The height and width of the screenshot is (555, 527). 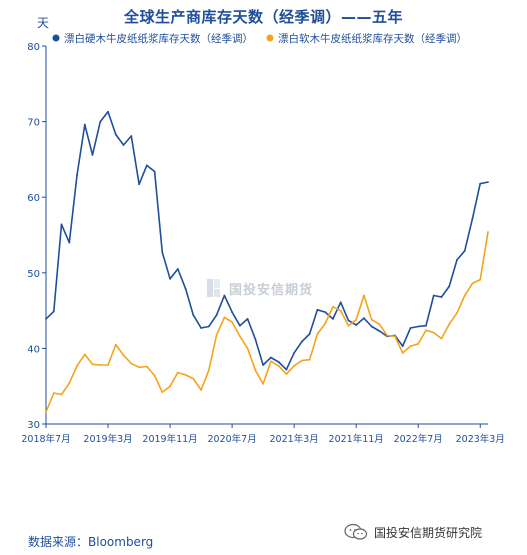 What do you see at coordinates (107, 439) in the screenshot?
I see `x-tick-label: 2019年3月` at bounding box center [107, 439].